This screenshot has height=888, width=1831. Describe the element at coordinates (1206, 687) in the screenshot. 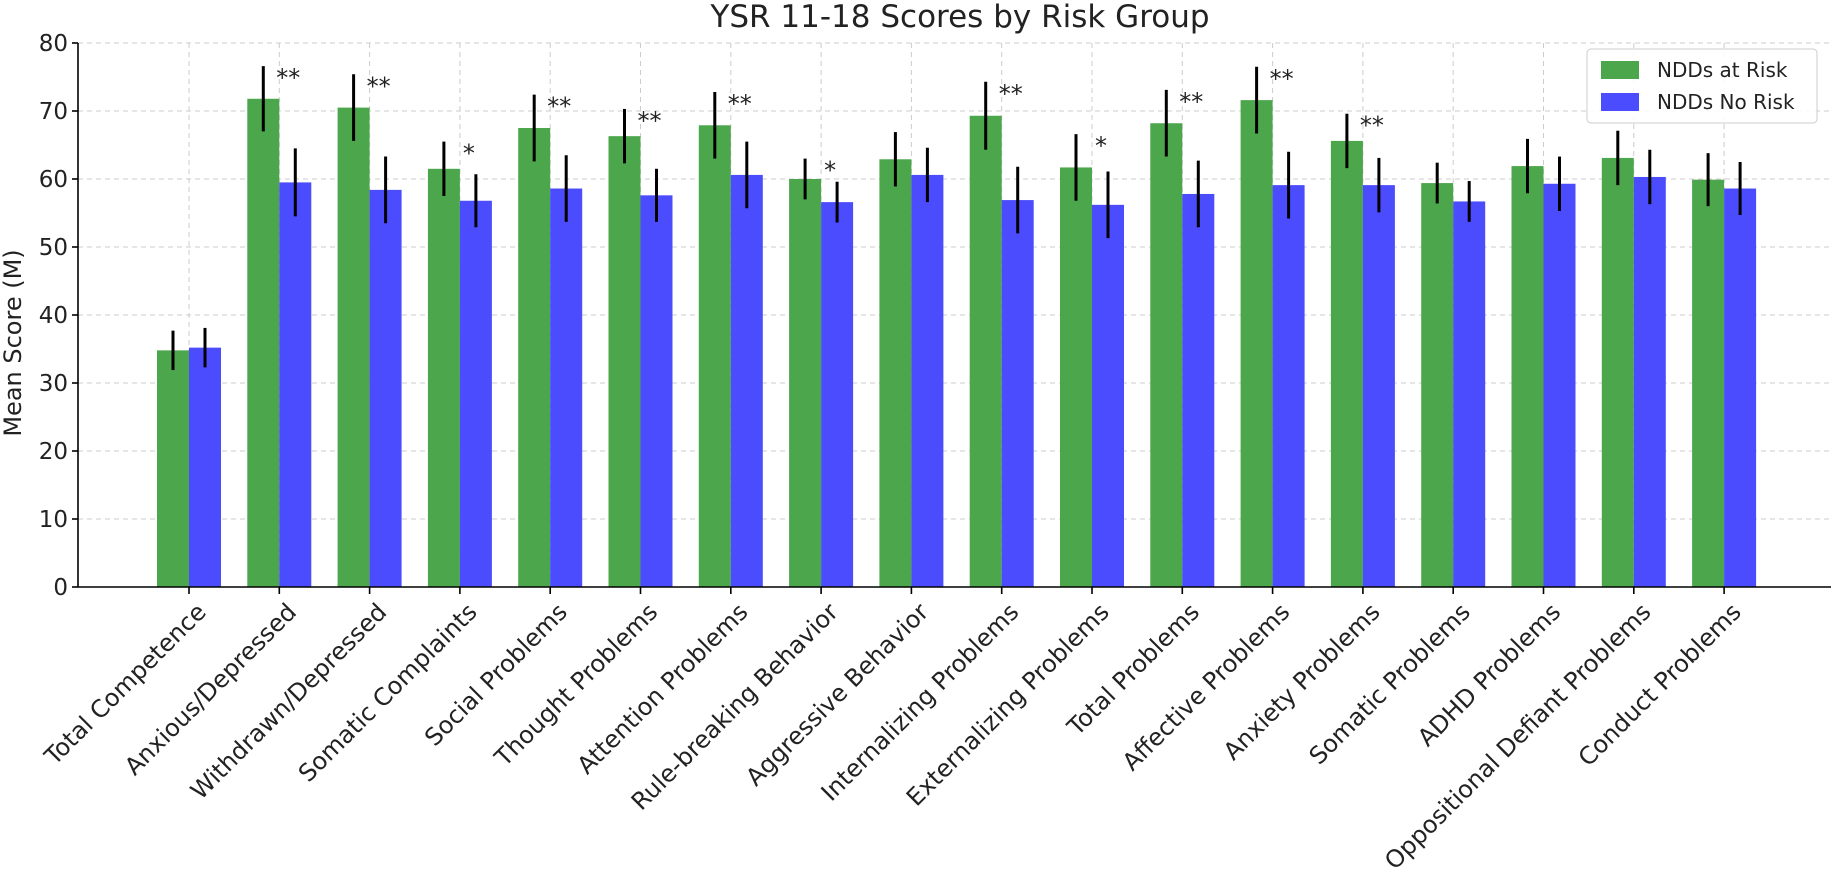

I see `x-tick-label: Affective Problems` at that location.